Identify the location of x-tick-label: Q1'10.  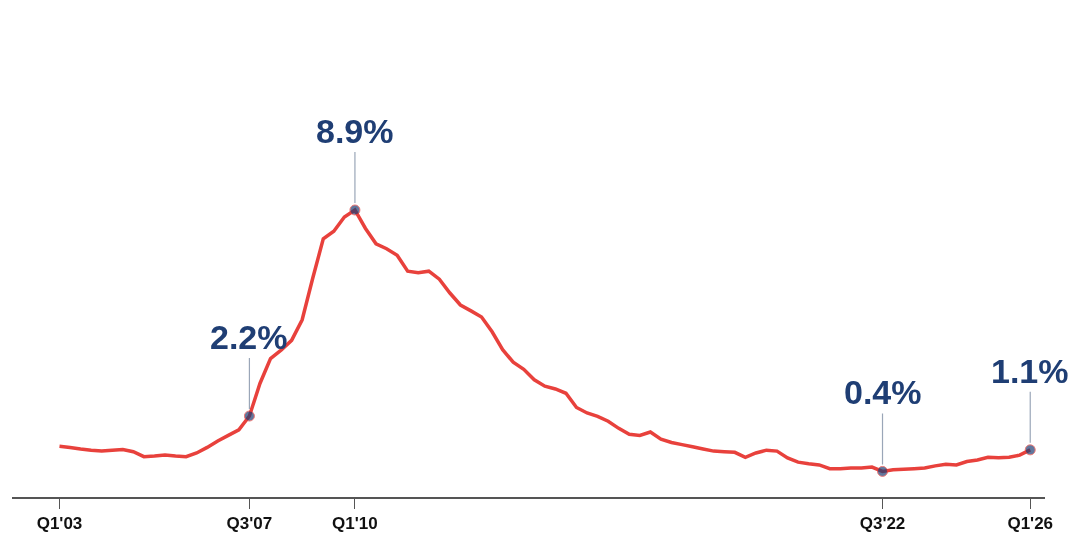
(355, 524).